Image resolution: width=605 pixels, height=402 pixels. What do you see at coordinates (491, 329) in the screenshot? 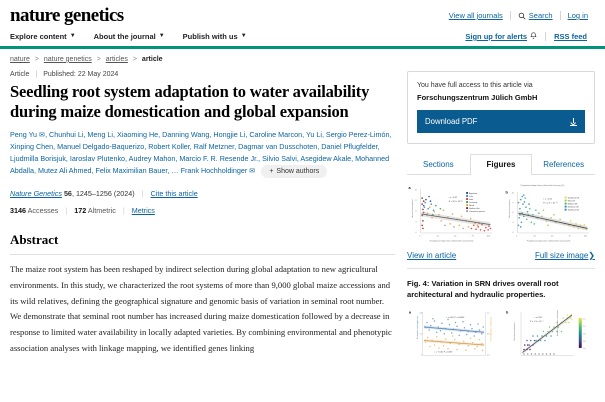
I see `svg-text: Root hydraulic conductance` at bounding box center [491, 329].